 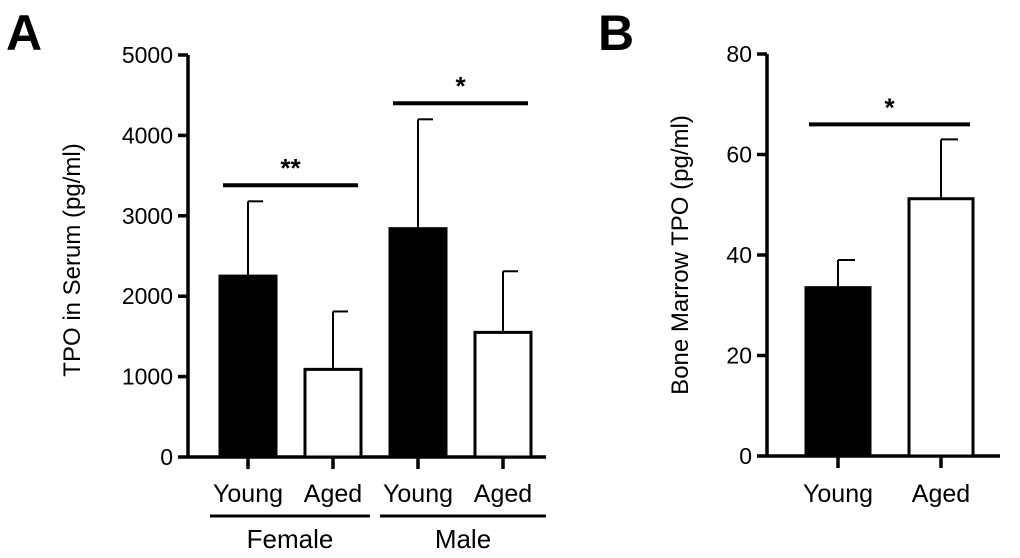 I want to click on panel-letter-b: B, so click(x=616, y=33).